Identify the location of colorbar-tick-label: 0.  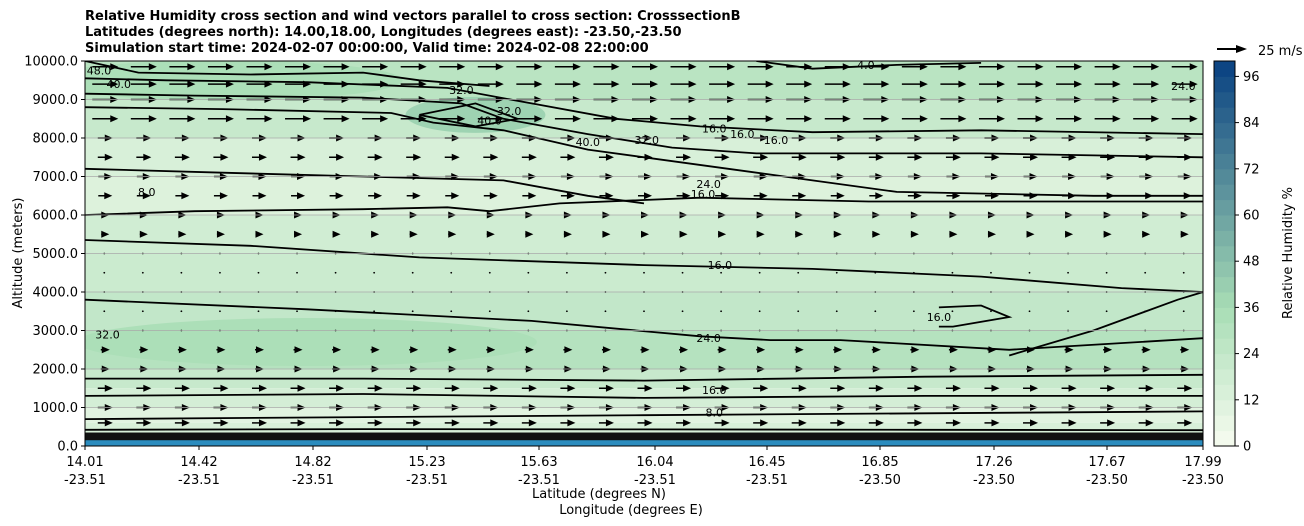
(1247, 447).